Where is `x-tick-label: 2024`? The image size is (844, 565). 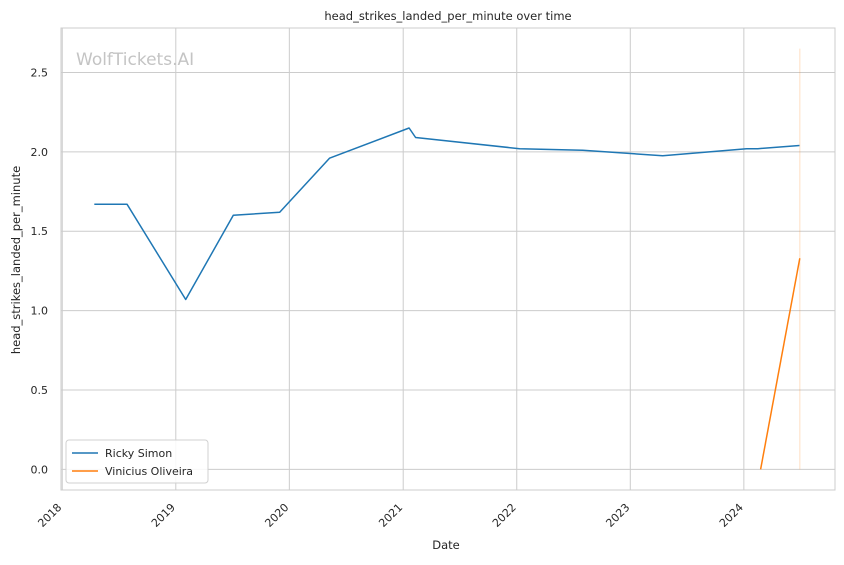 x-tick-label: 2024 is located at coordinates (731, 515).